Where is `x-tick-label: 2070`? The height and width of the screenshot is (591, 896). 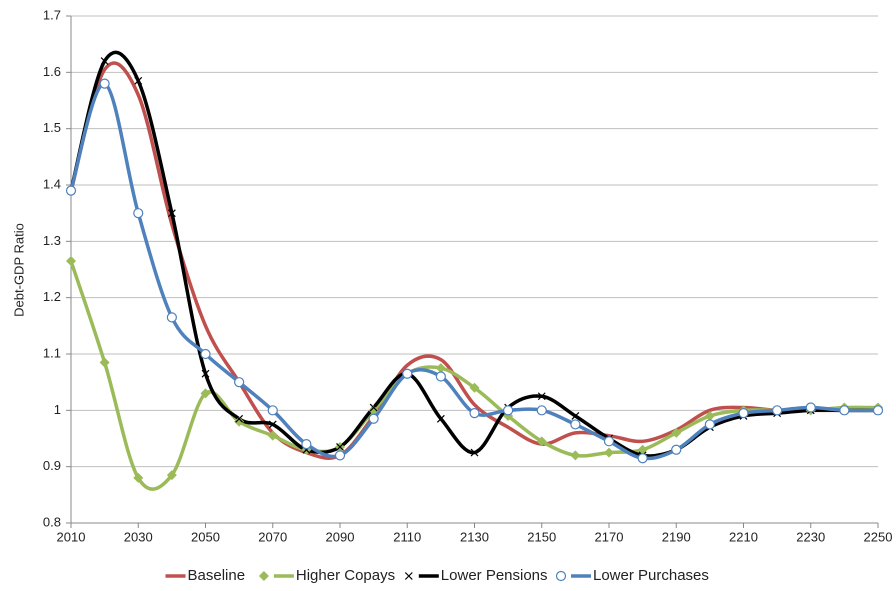 x-tick-label: 2070 is located at coordinates (272, 536).